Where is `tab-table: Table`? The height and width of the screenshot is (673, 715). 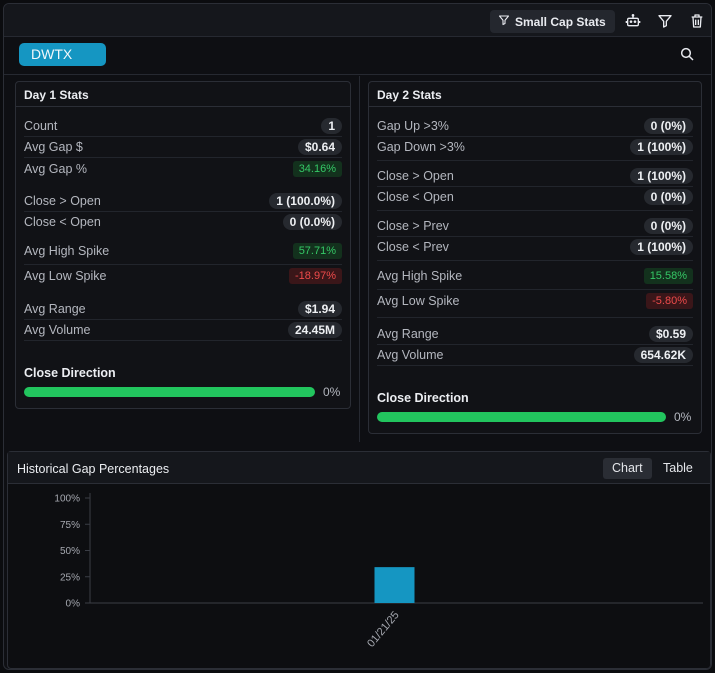
tab-table: Table is located at coordinates (678, 468).